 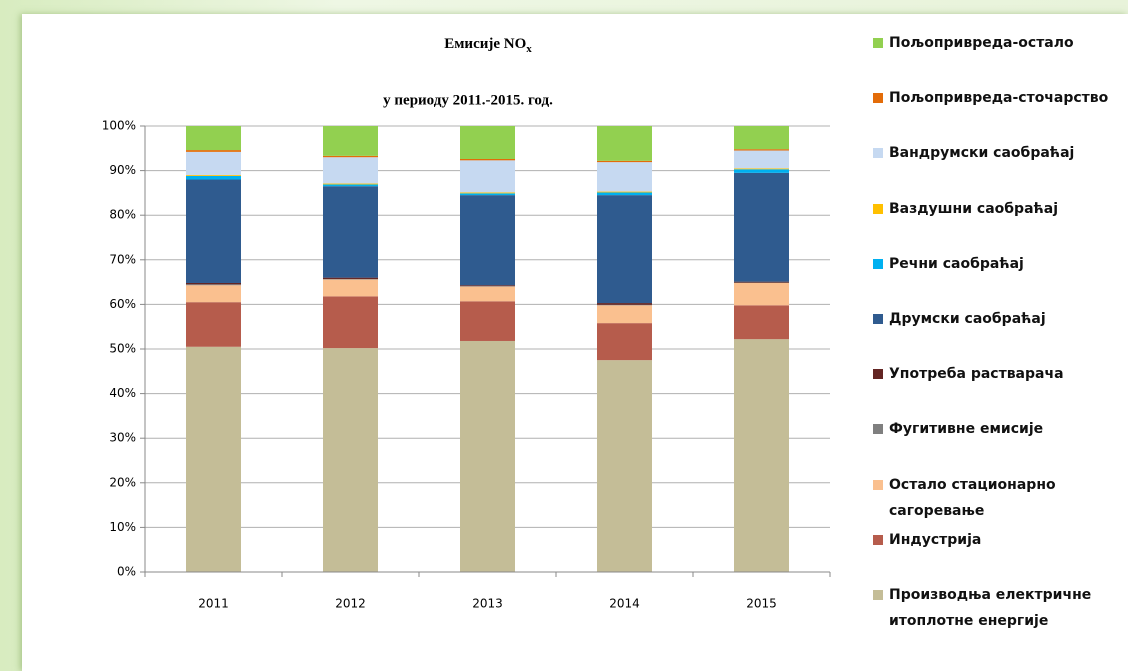 I want to click on chart-title: Емисије NO, so click(x=485, y=44).